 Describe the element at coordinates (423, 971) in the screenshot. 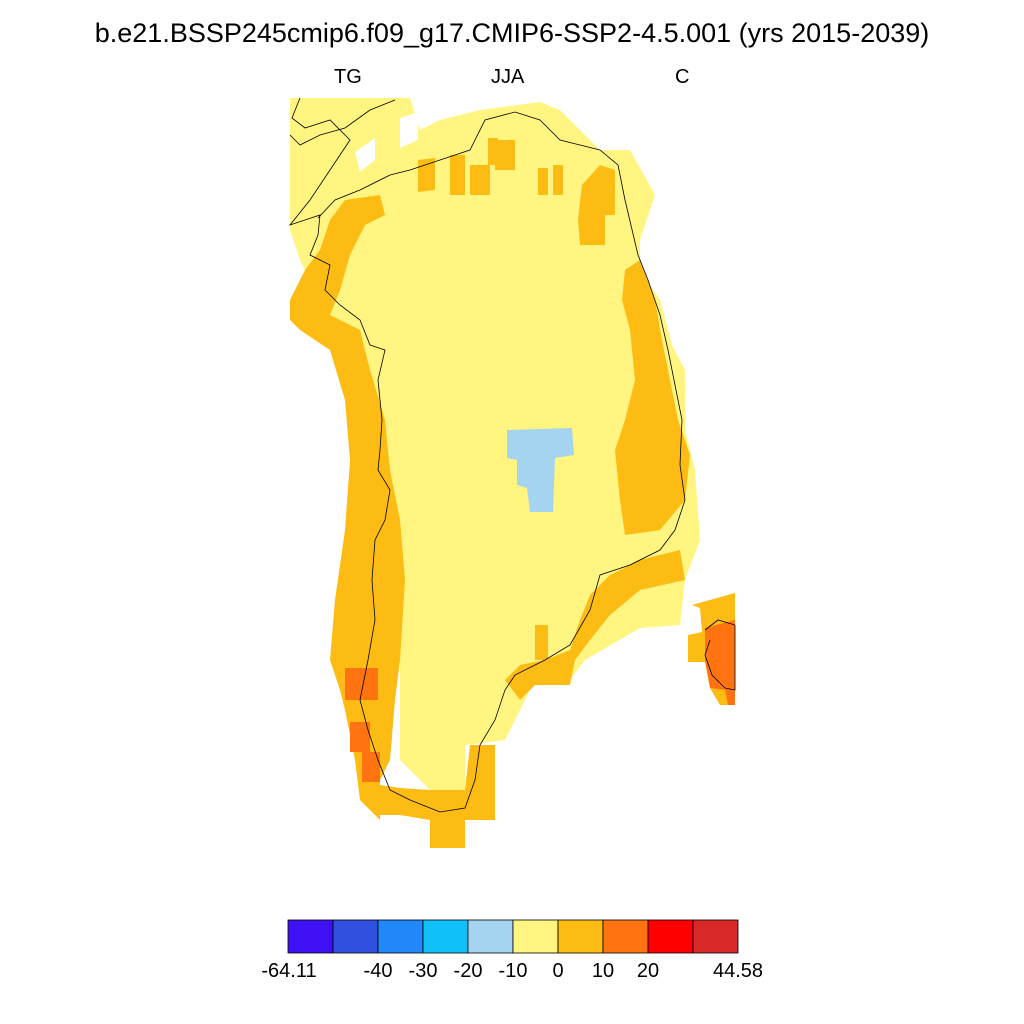

I see `colorbar-tick-label: -30` at that location.